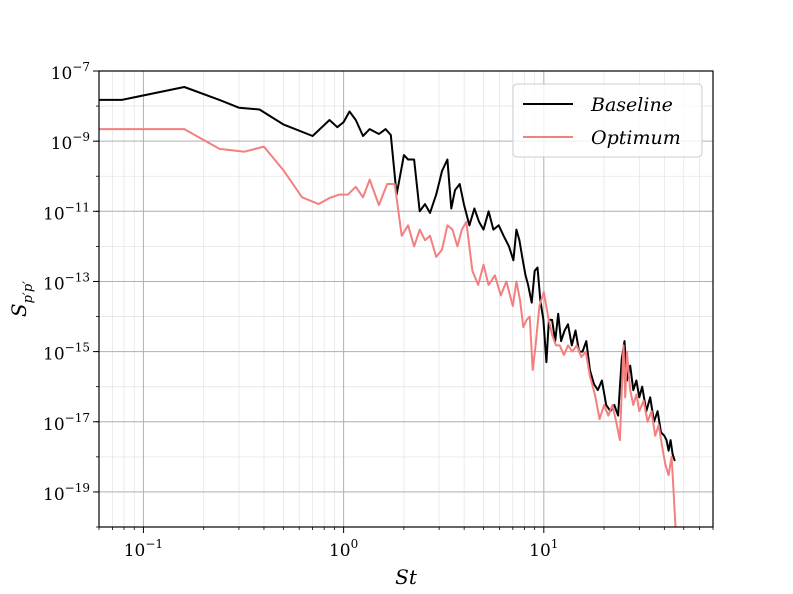 Image resolution: width=793 pixels, height=594 pixels. Describe the element at coordinates (70, 72) in the screenshot. I see `y-tick-label: 10⁻⁷` at that location.